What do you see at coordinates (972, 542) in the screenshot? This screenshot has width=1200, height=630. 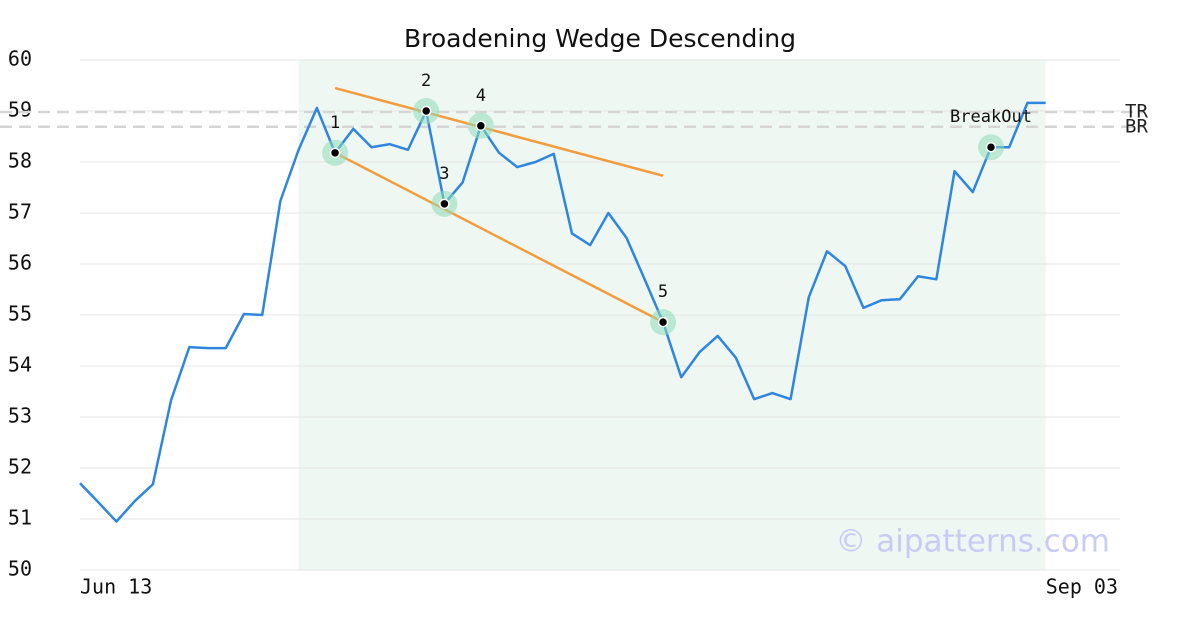 I see `watermark: © aipatterns.com` at bounding box center [972, 542].